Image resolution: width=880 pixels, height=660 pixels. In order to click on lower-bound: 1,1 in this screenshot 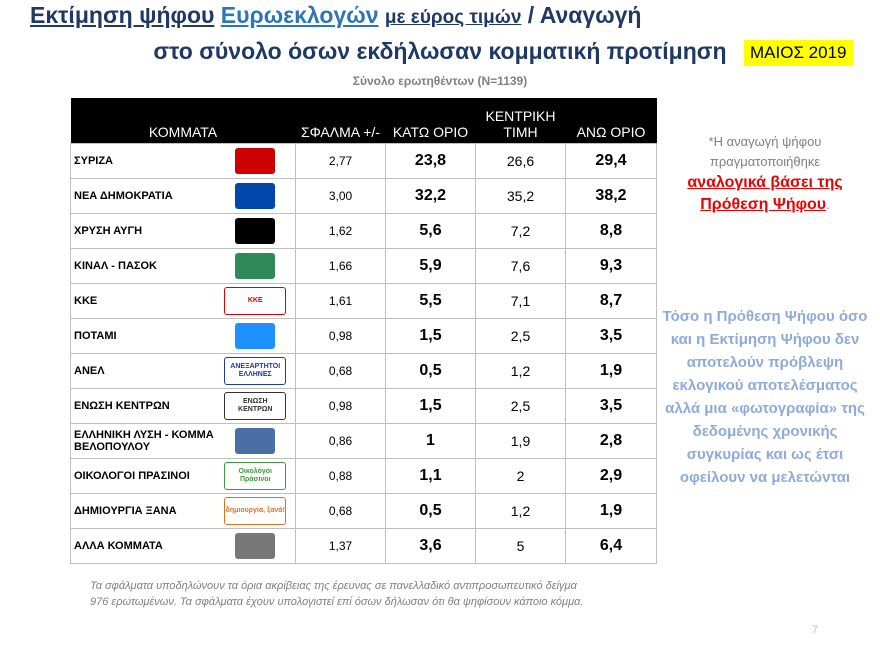, I will do `click(430, 476)`.